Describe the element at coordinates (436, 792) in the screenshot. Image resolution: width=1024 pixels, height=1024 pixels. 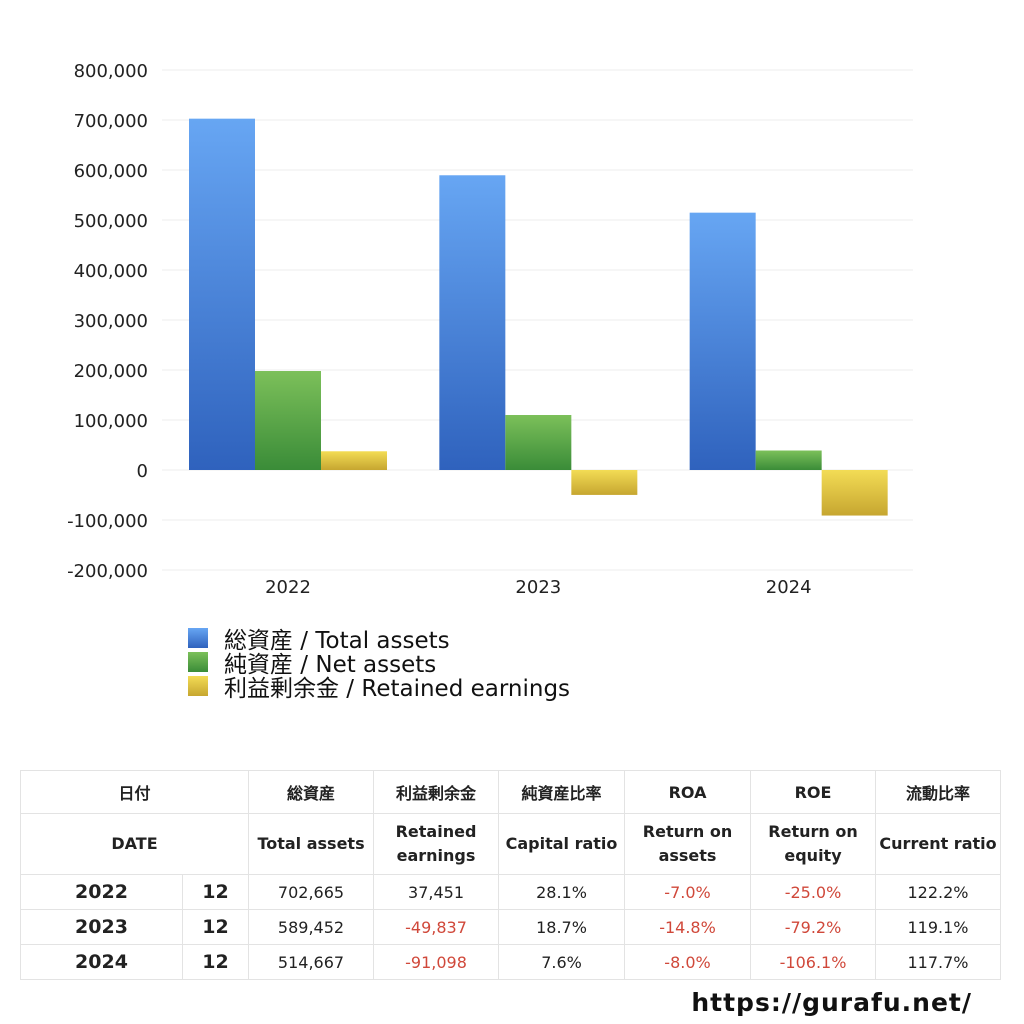
I see `header-retained-earnings-jp: 利益剰余金` at that location.